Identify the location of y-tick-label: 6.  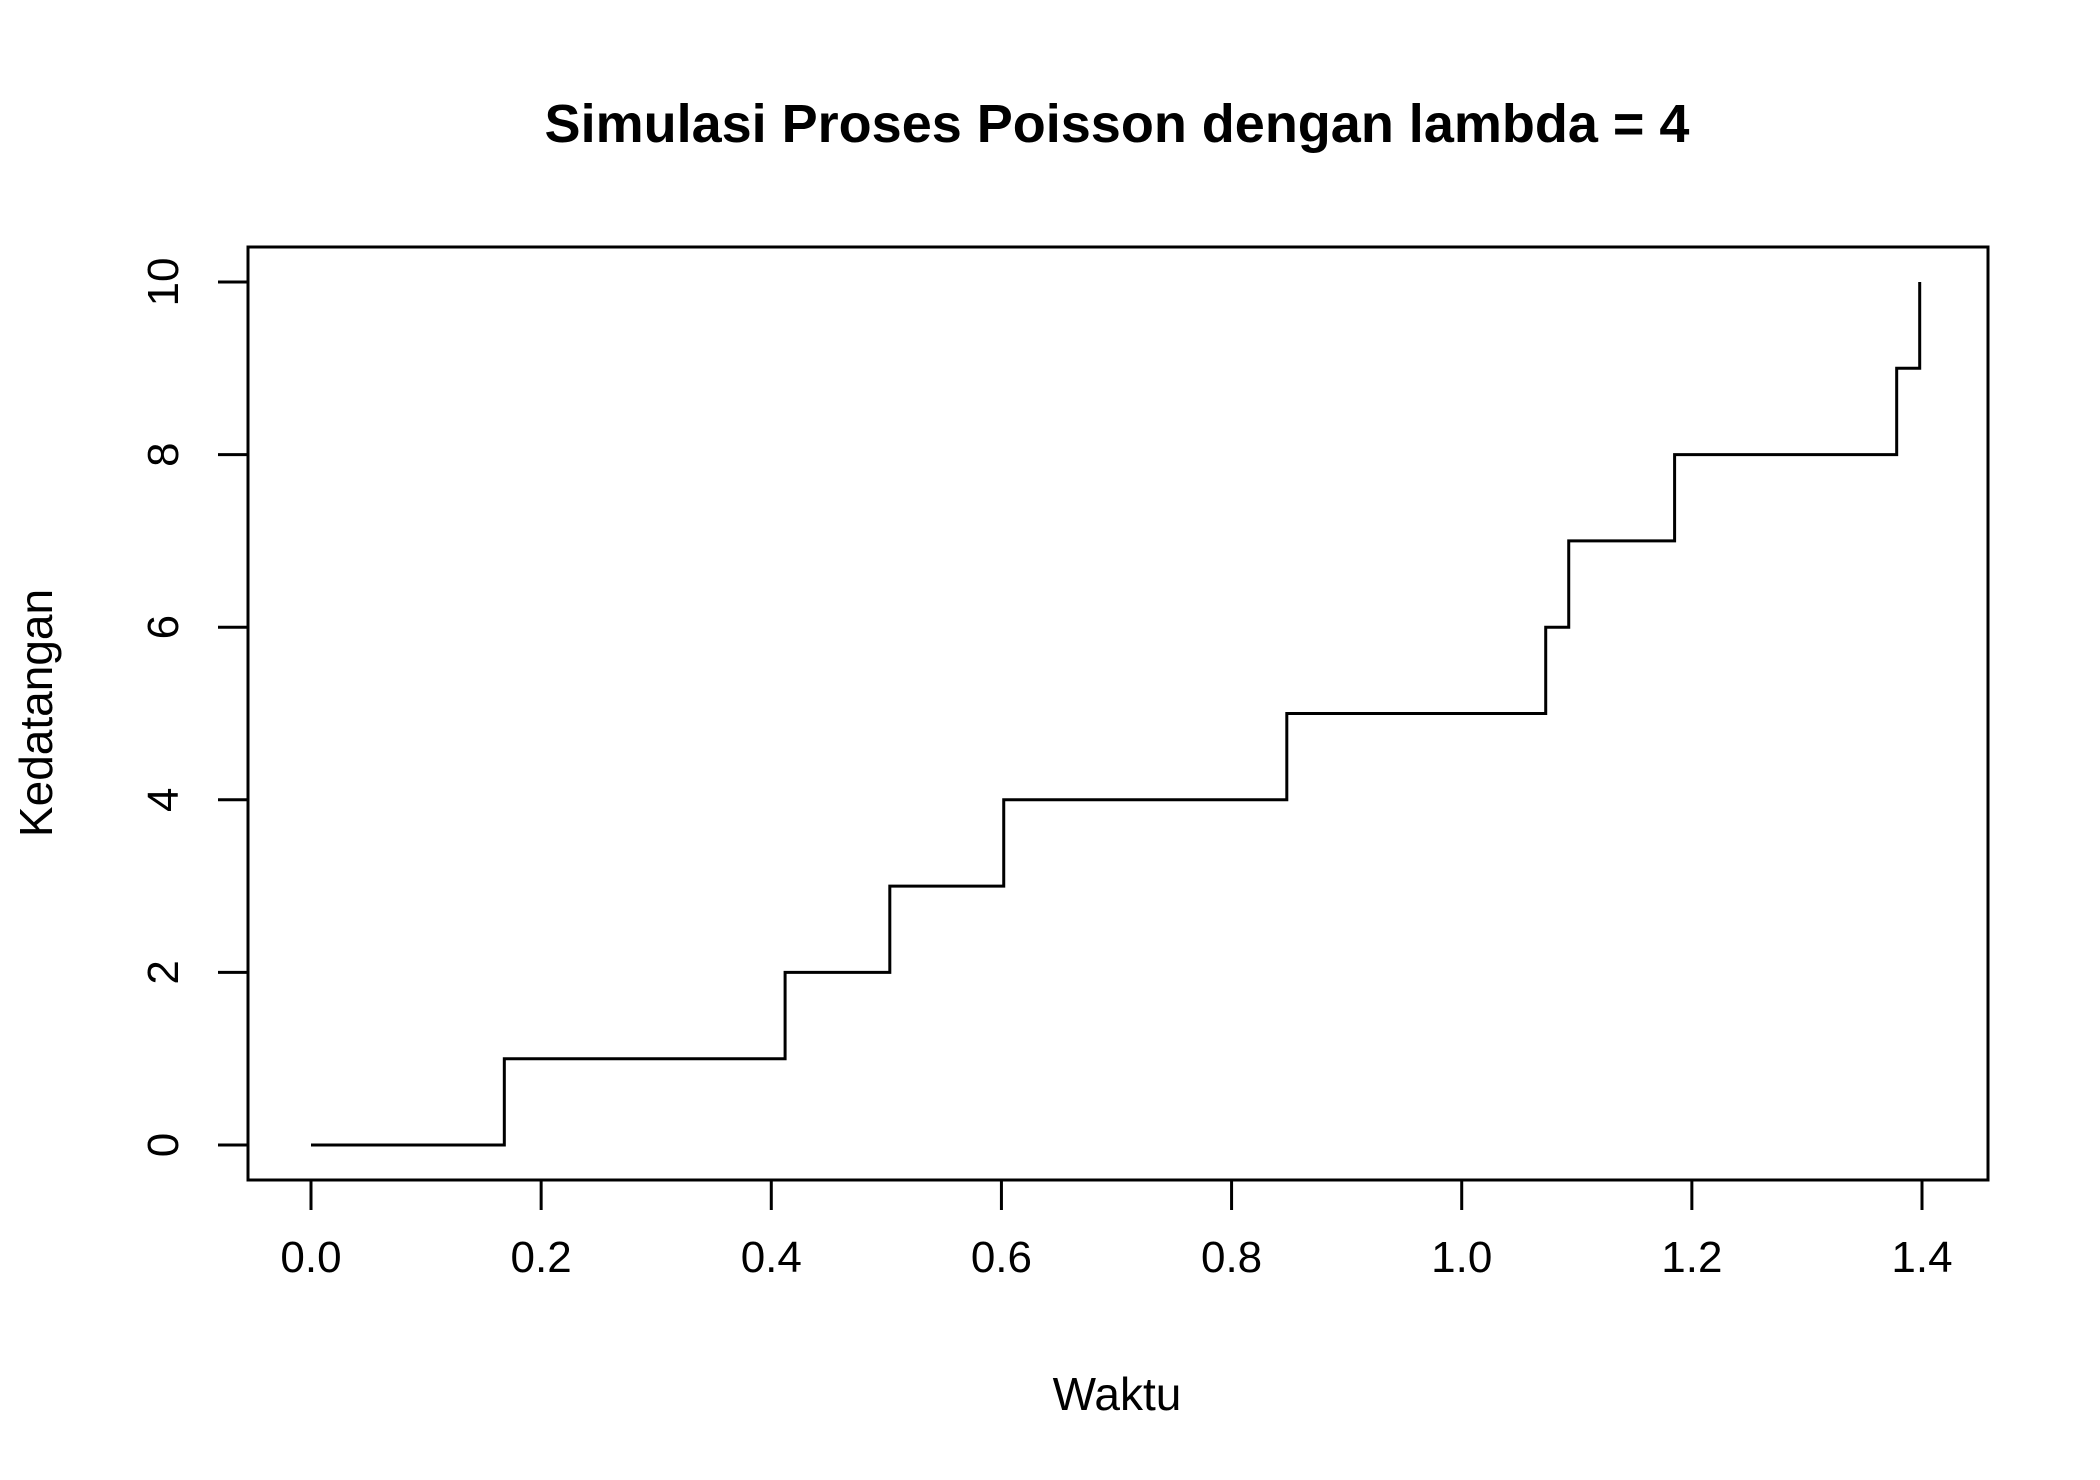
(163, 627).